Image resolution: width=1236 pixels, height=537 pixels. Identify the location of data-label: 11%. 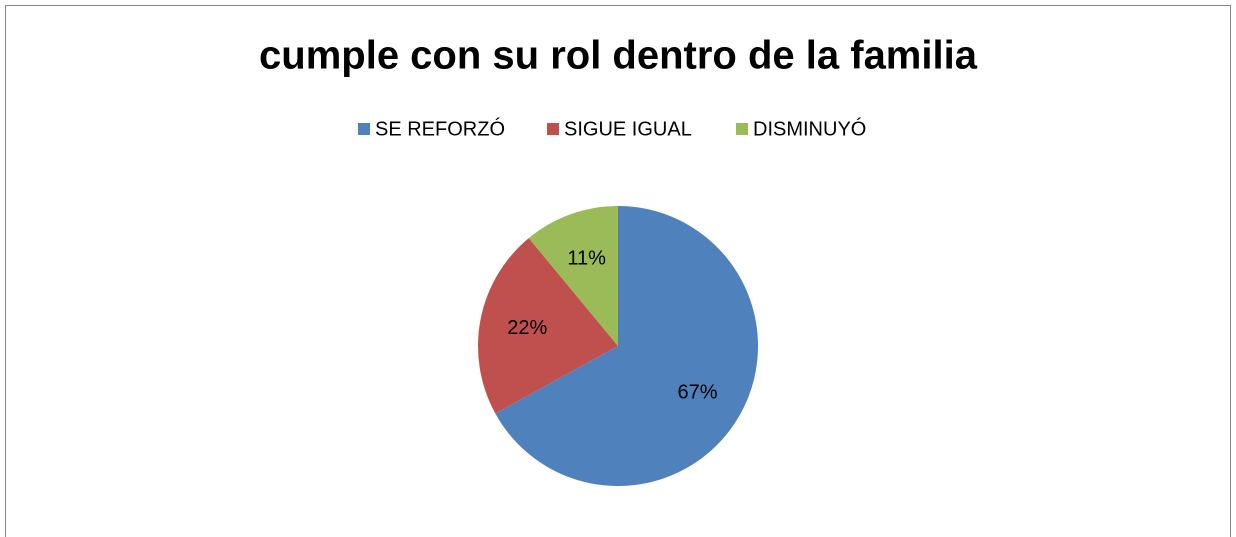
(586, 258).